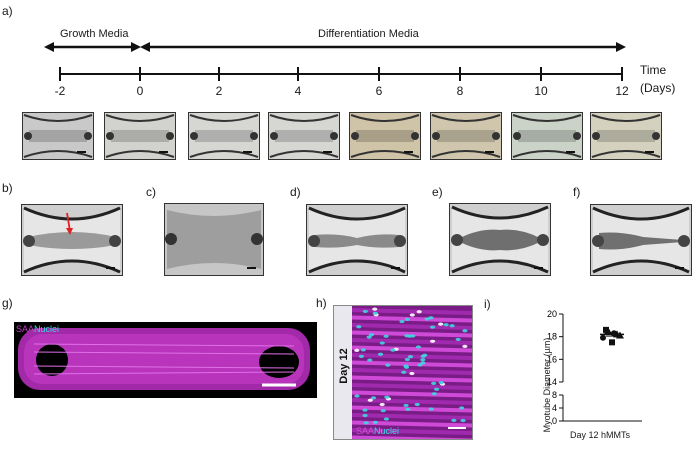 The width and height of the screenshot is (692, 462). I want to click on nuclei-legend: Nuclei, so click(47, 329).